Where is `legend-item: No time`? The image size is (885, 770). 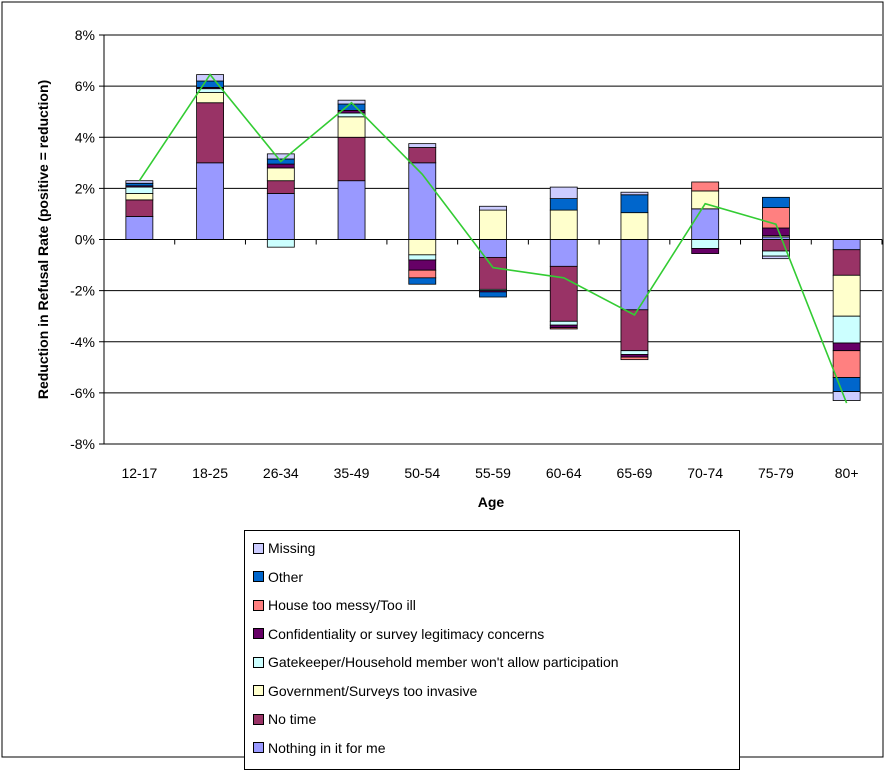
legend-item: No time is located at coordinates (284, 719).